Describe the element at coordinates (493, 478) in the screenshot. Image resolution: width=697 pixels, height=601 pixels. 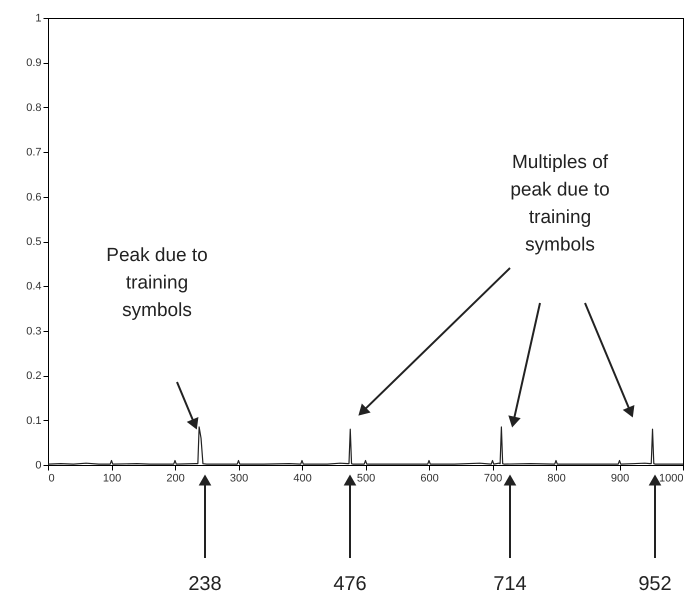
I see `x-tick-label: 700` at that location.